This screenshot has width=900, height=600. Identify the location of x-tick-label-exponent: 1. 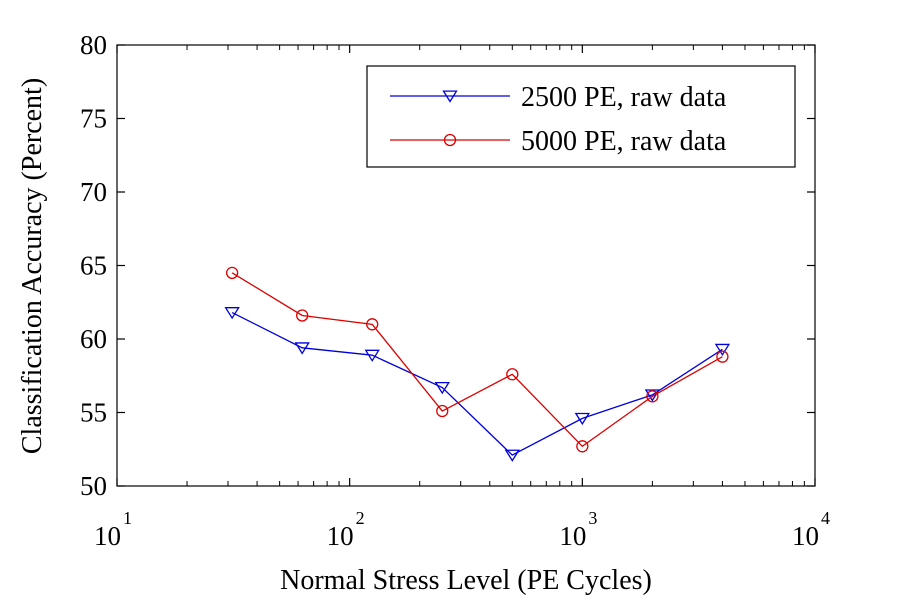
(127, 518).